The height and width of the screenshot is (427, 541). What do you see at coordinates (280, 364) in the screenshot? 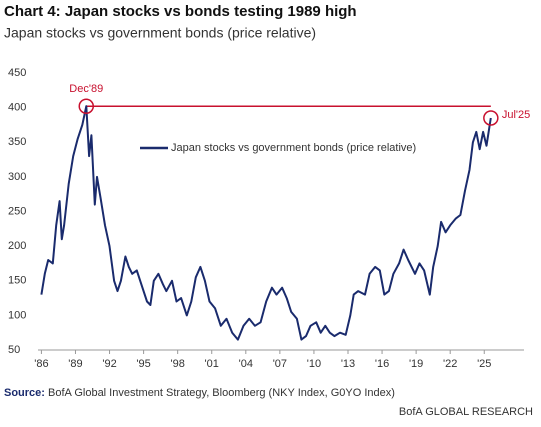
I see `x-tick-label: '07` at bounding box center [280, 364].